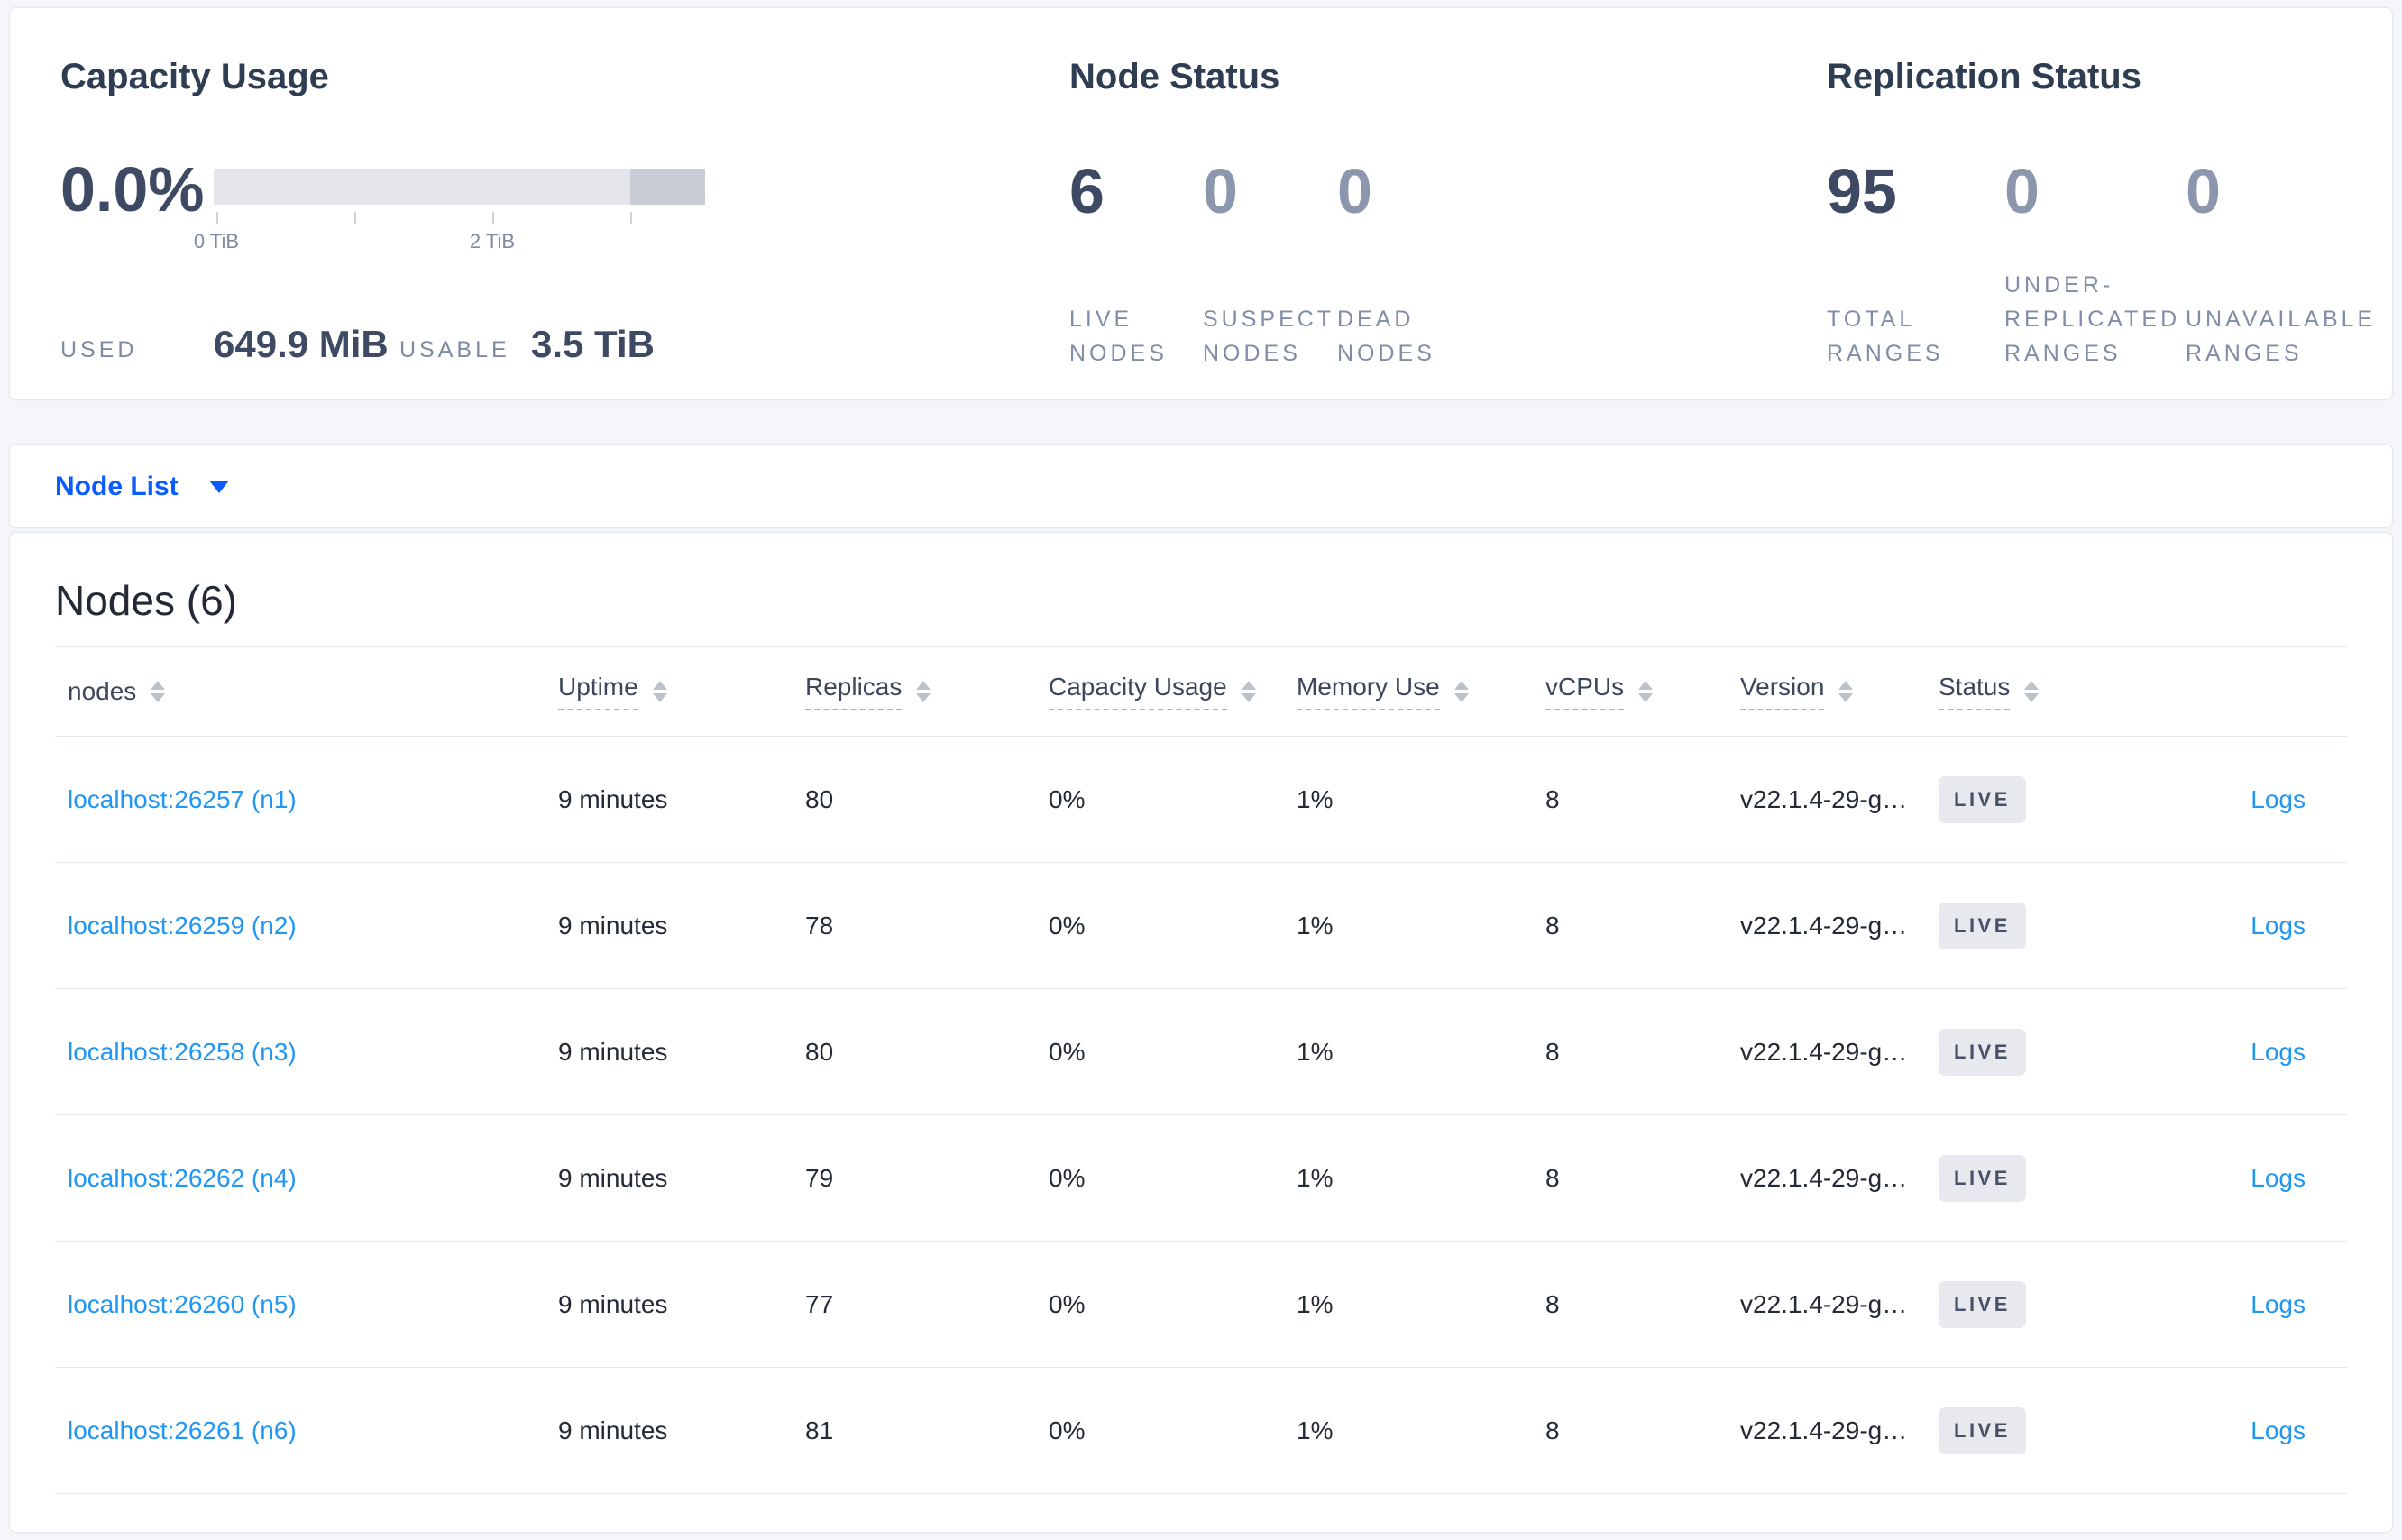 This screenshot has height=1540, width=2402. I want to click on unavailable-ranges-count: 0, so click(2203, 191).